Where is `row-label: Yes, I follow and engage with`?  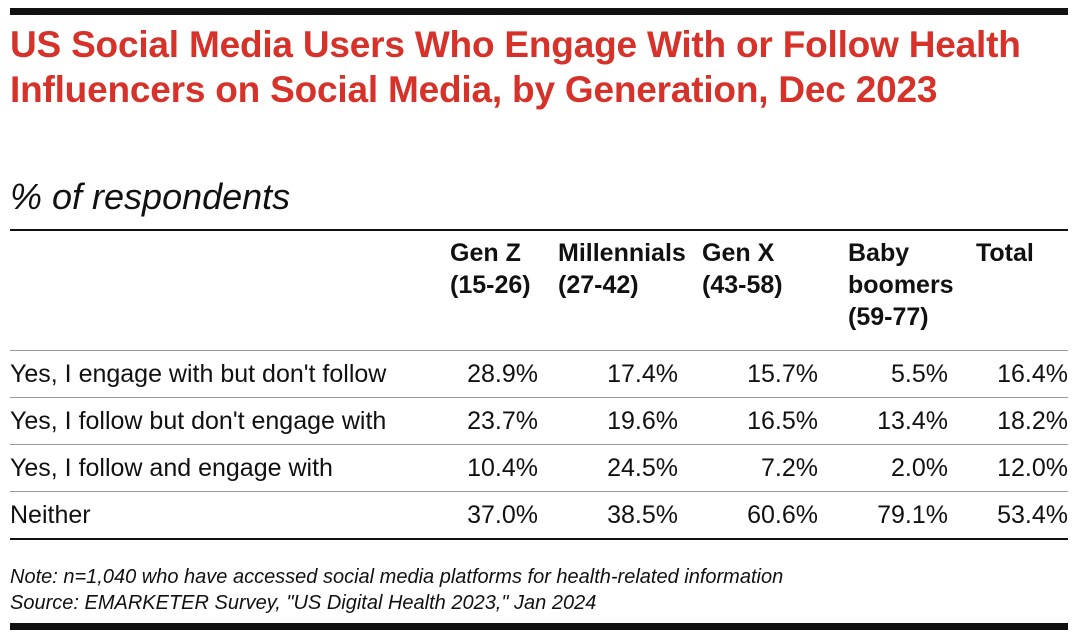
row-label: Yes, I follow and engage with is located at coordinates (216, 468).